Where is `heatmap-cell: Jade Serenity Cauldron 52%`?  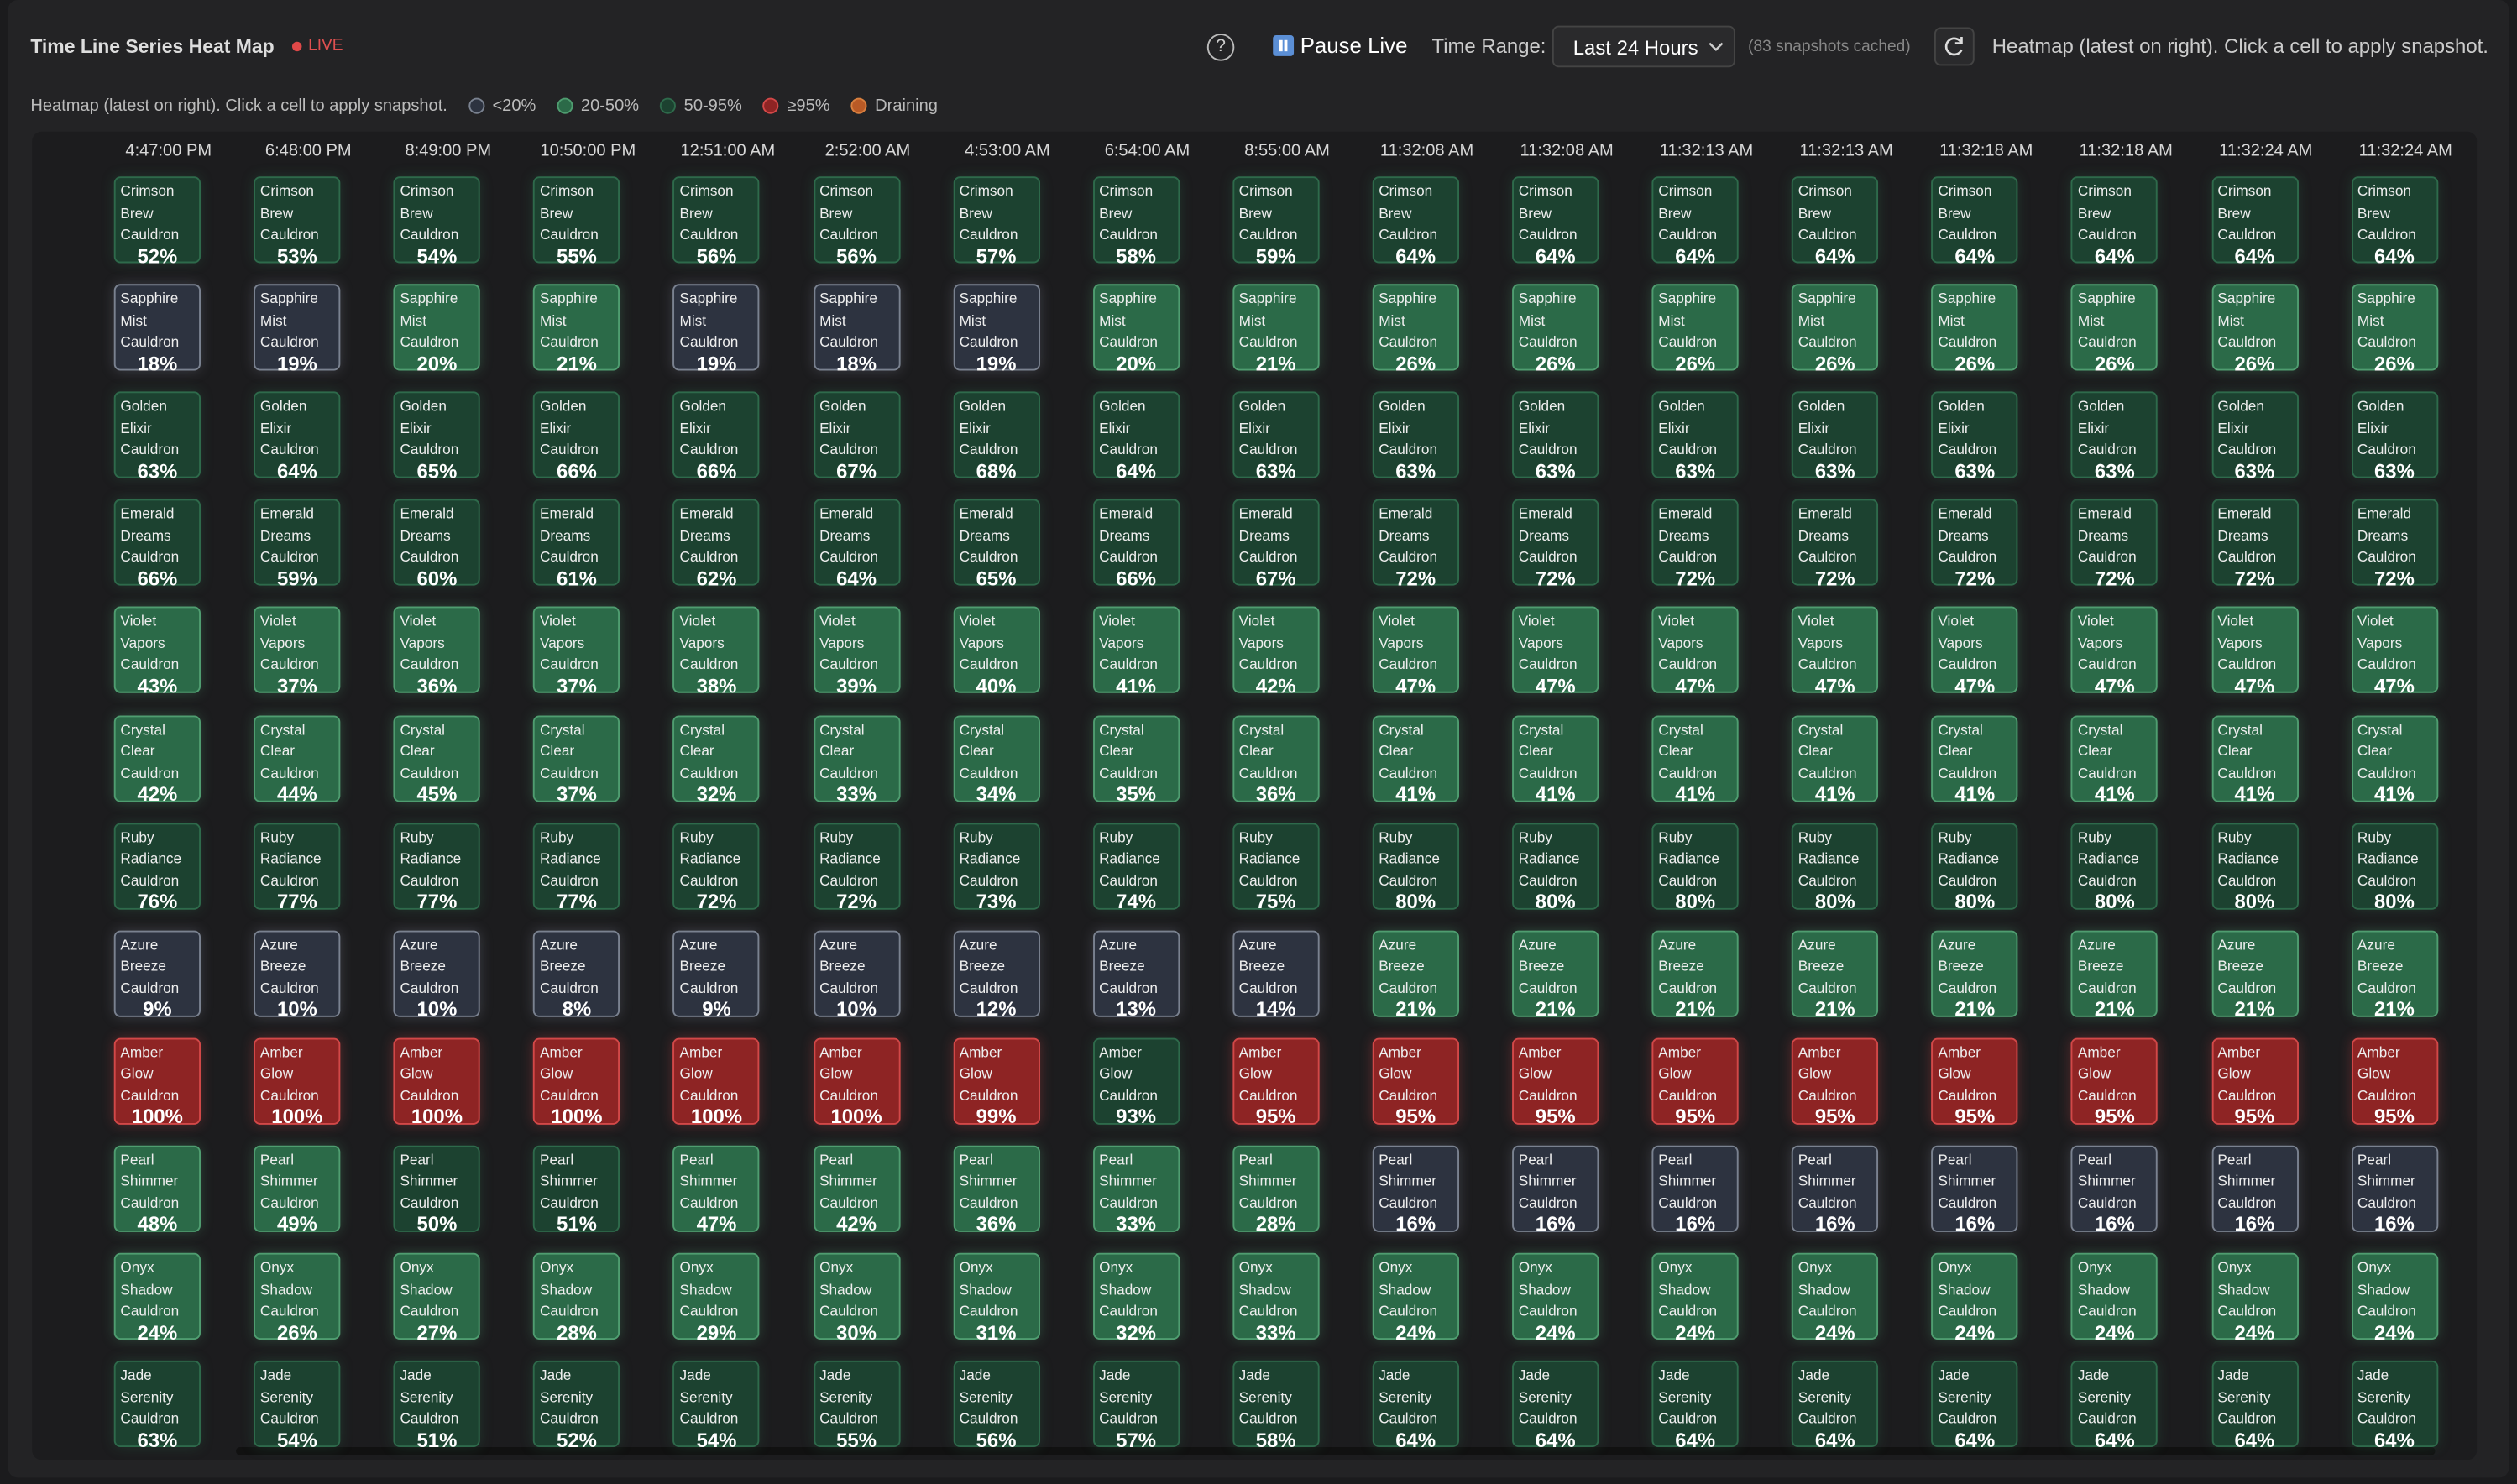
heatmap-cell: Jade Serenity Cauldron 52% is located at coordinates (577, 1405).